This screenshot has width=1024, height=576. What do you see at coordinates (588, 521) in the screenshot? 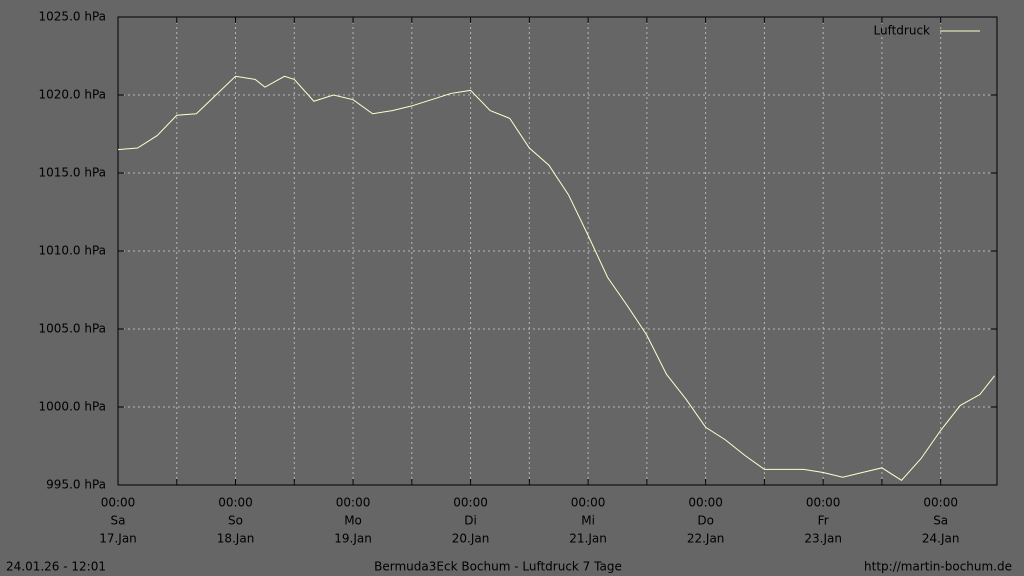
I see `x-tick-label: Mi` at bounding box center [588, 521].